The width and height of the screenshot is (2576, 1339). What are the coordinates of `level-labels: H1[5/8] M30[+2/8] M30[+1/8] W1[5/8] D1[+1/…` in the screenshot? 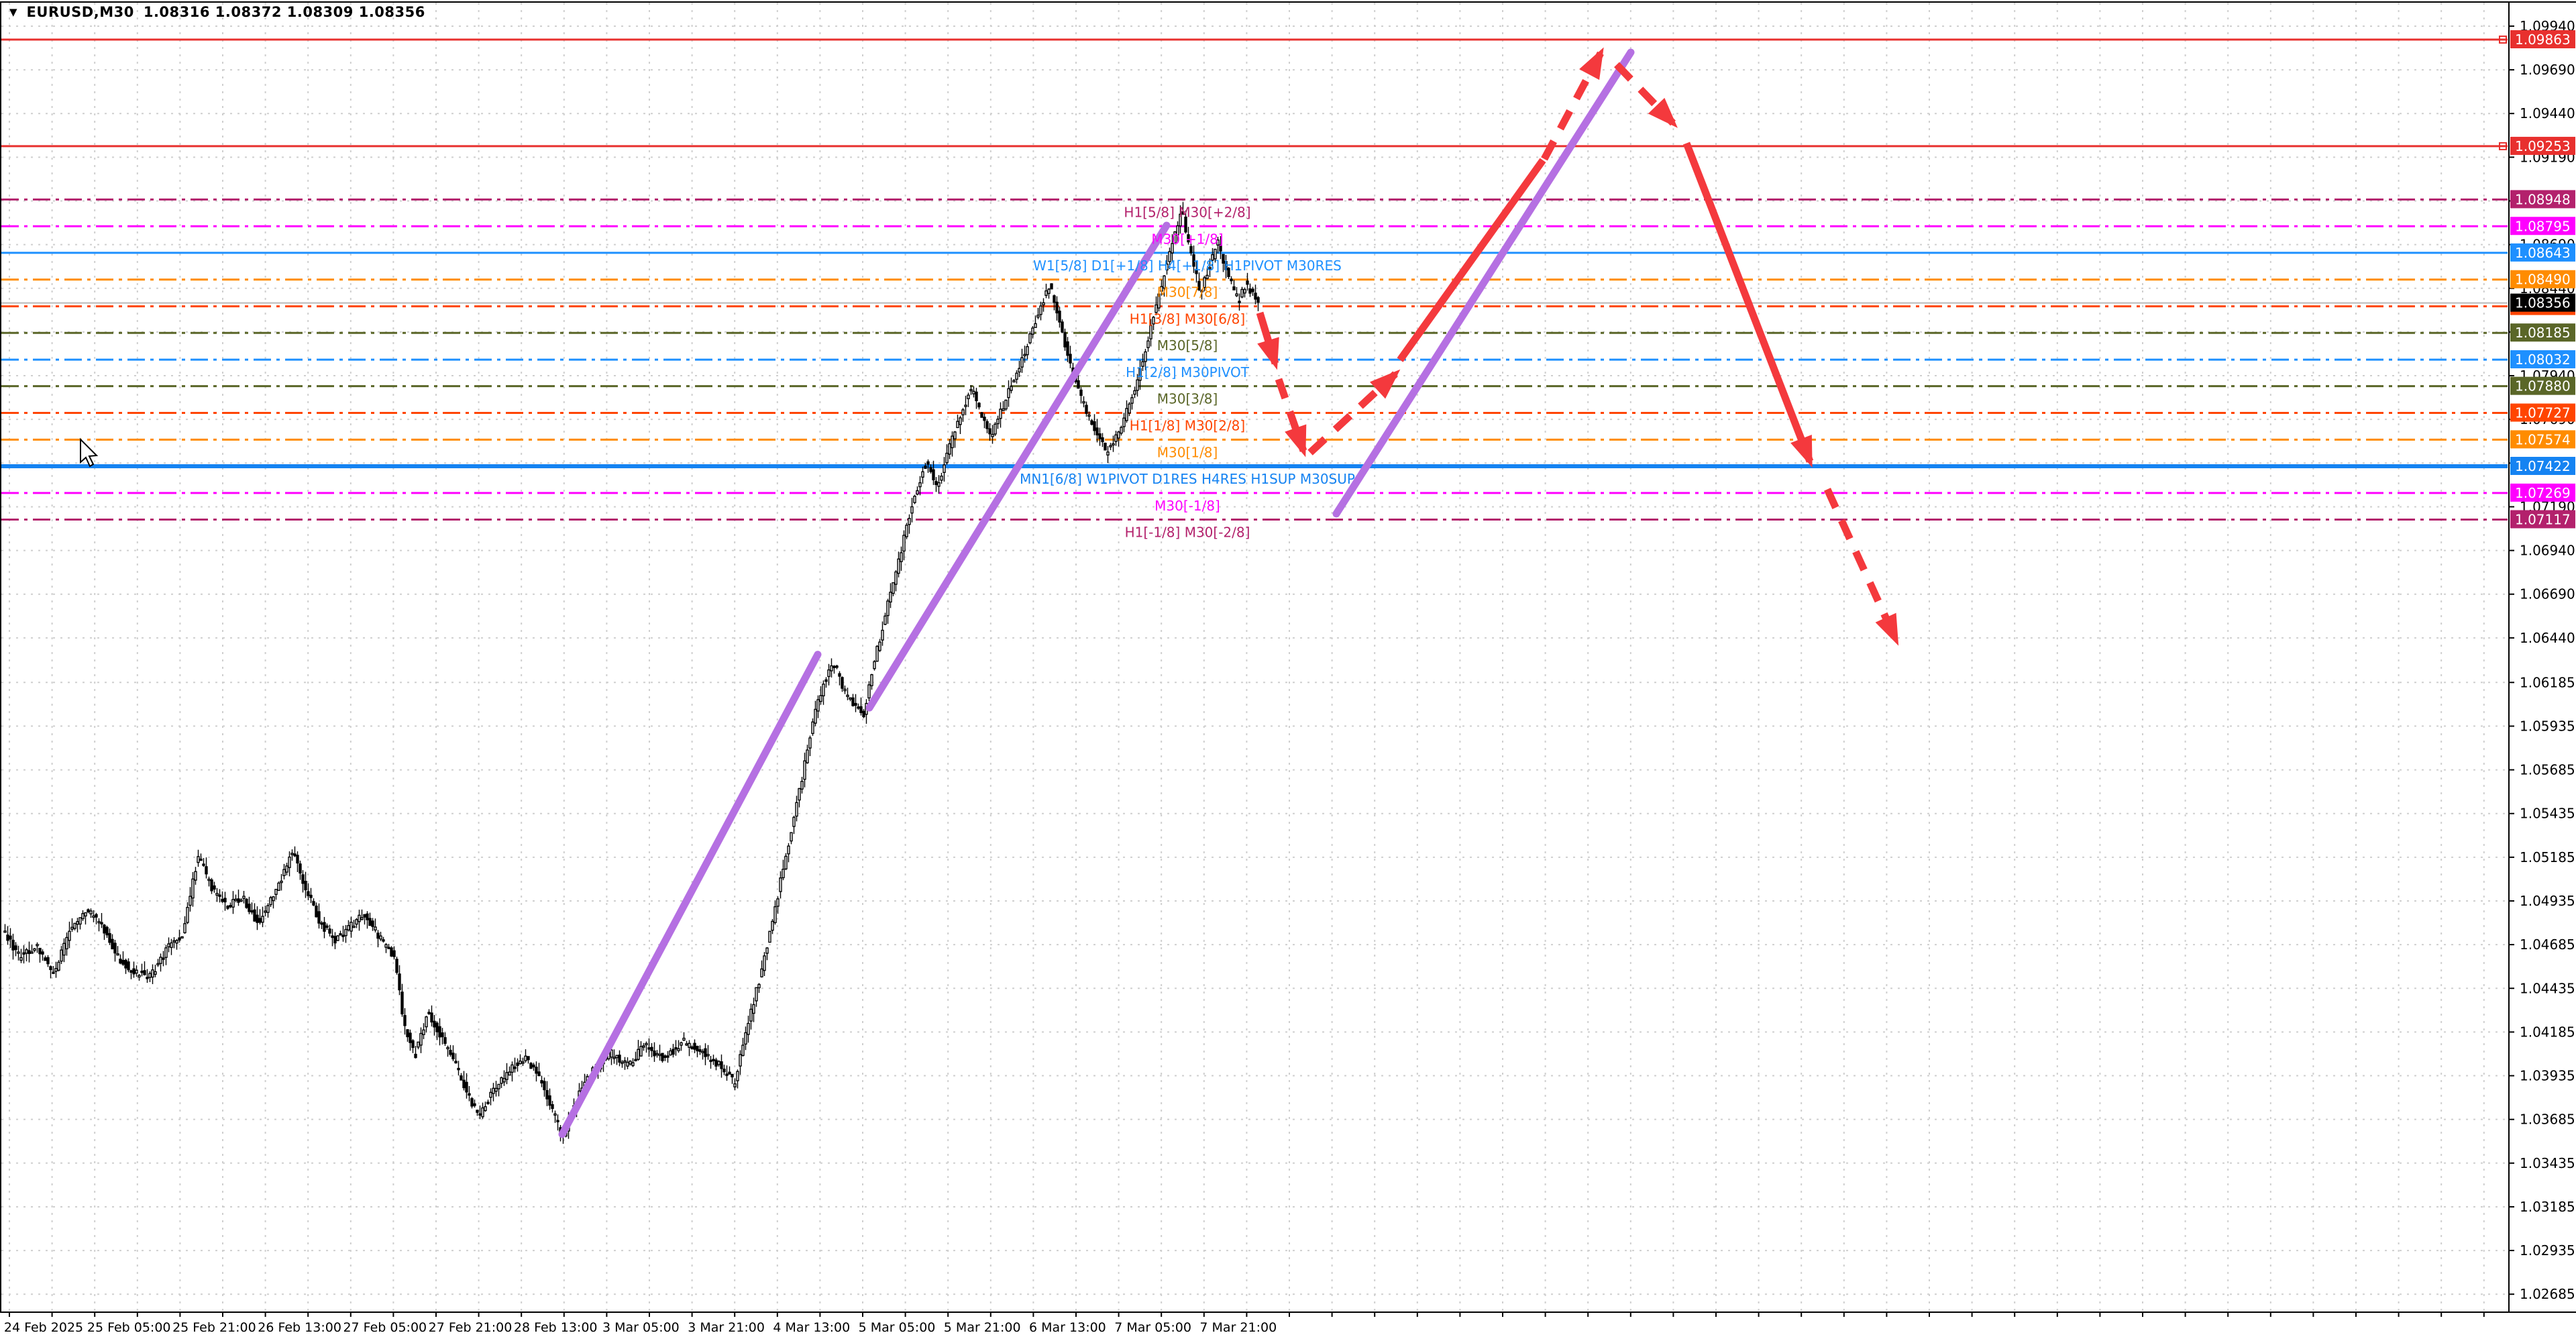 It's located at (1187, 372).